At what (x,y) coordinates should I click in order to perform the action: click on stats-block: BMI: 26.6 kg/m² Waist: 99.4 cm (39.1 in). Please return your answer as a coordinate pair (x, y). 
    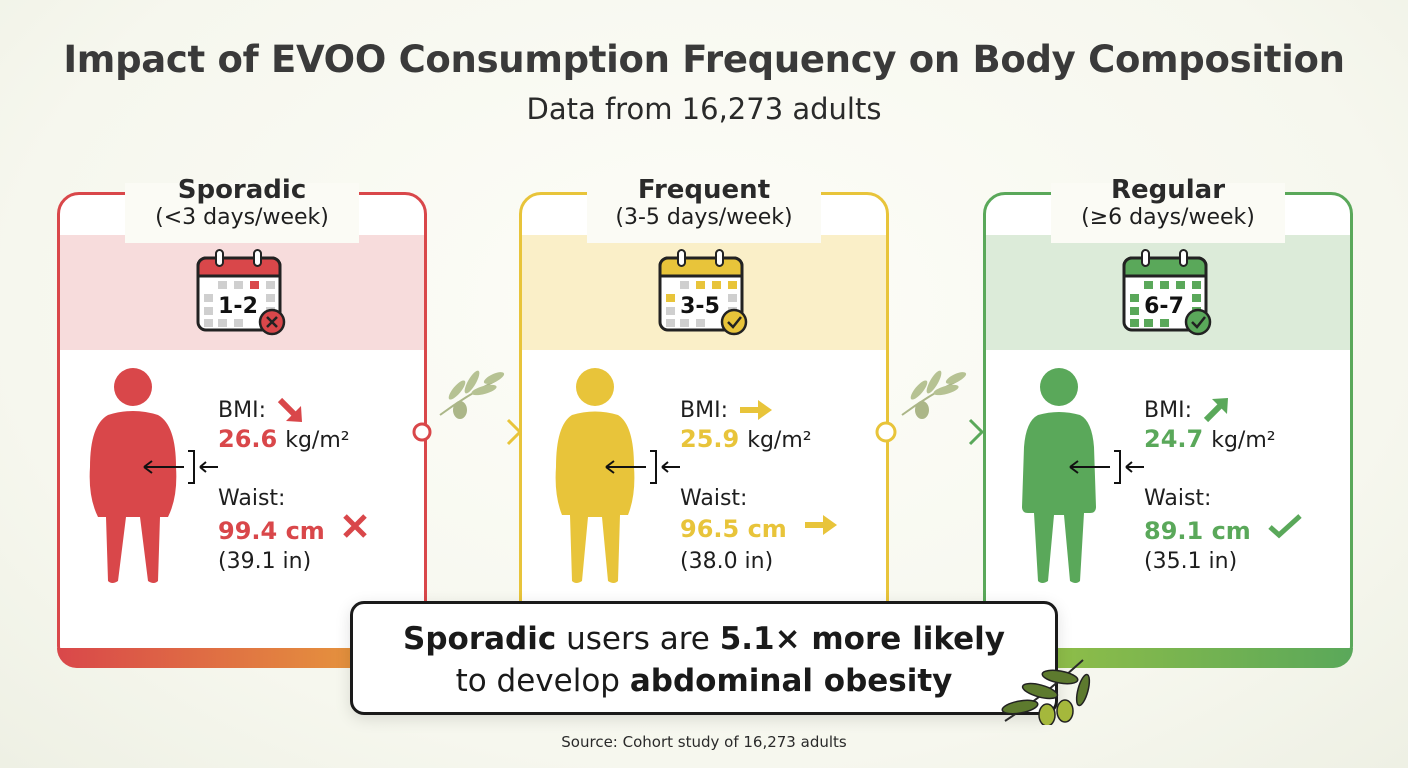
    Looking at the image, I should click on (293, 487).